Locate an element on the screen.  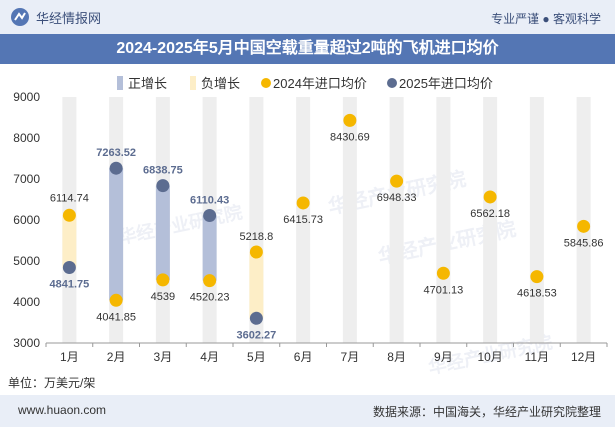
brand-logo: 华经情报网 is located at coordinates (55, 17).